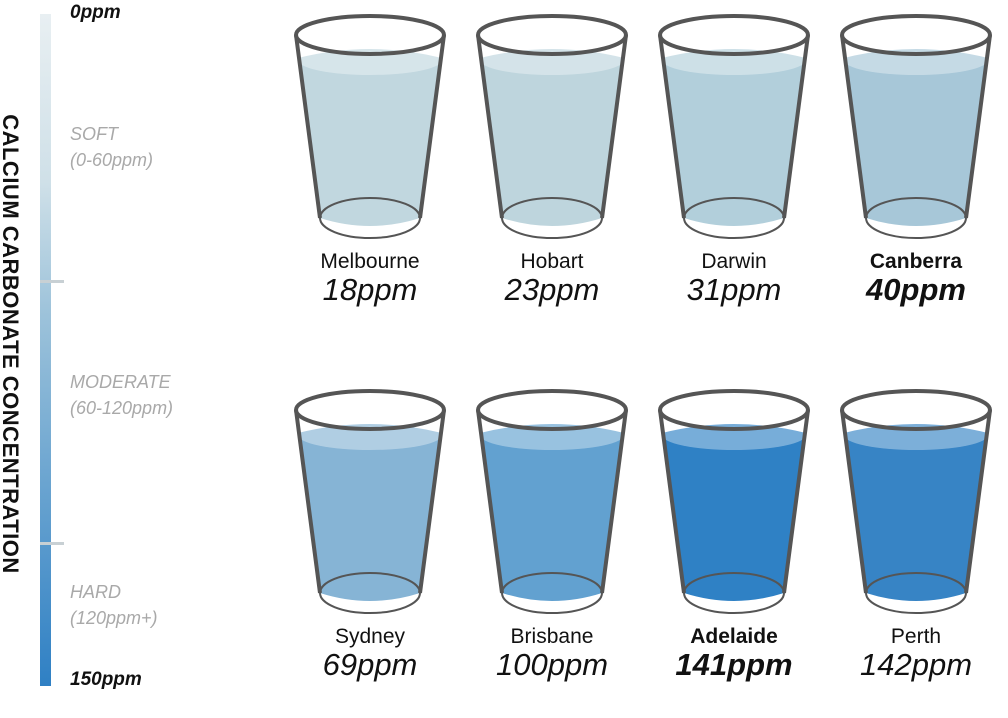  What do you see at coordinates (45, 350) in the screenshot?
I see `scale-gradient-bar` at bounding box center [45, 350].